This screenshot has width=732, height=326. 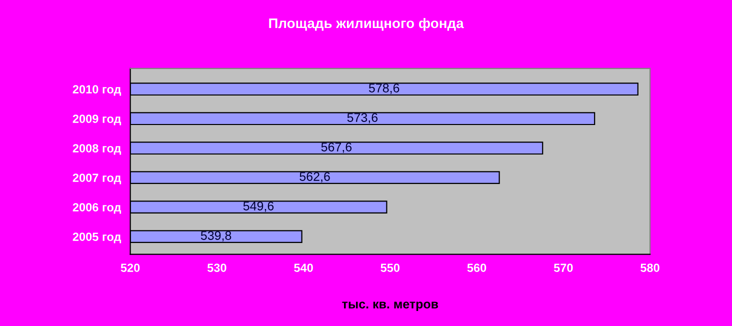 I want to click on data-label: 578,6, so click(x=384, y=89).